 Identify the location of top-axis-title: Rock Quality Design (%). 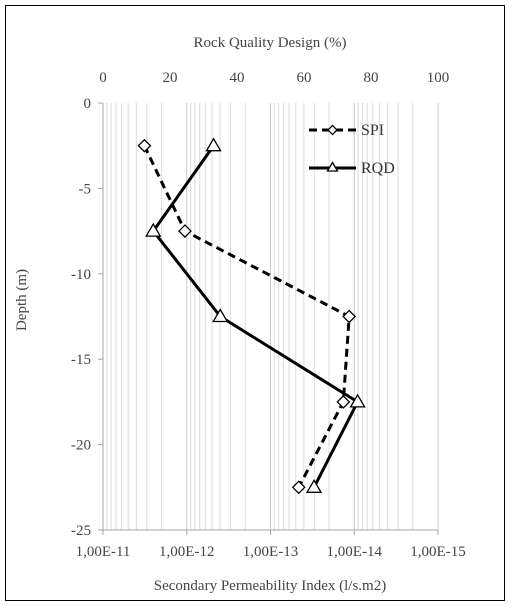
(270, 43).